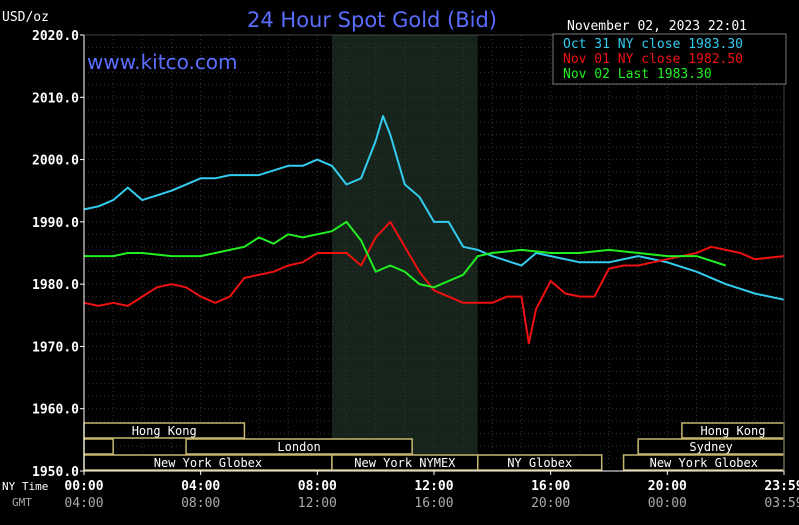 The width and height of the screenshot is (799, 525). Describe the element at coordinates (83, 486) in the screenshot. I see `x-tick-label-ny: 00:00` at that location.